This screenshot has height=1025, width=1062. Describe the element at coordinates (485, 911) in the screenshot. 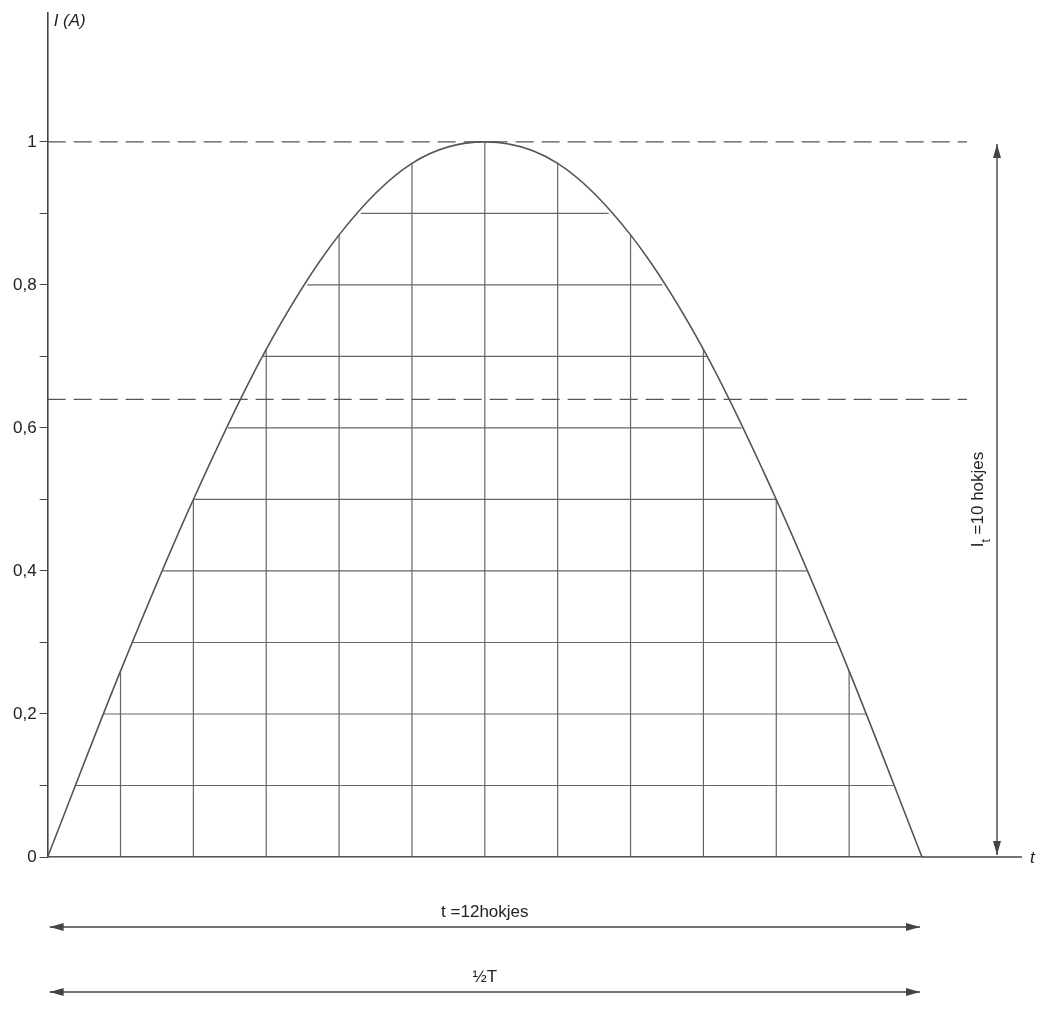

I see `text: t =12hokjes` at that location.